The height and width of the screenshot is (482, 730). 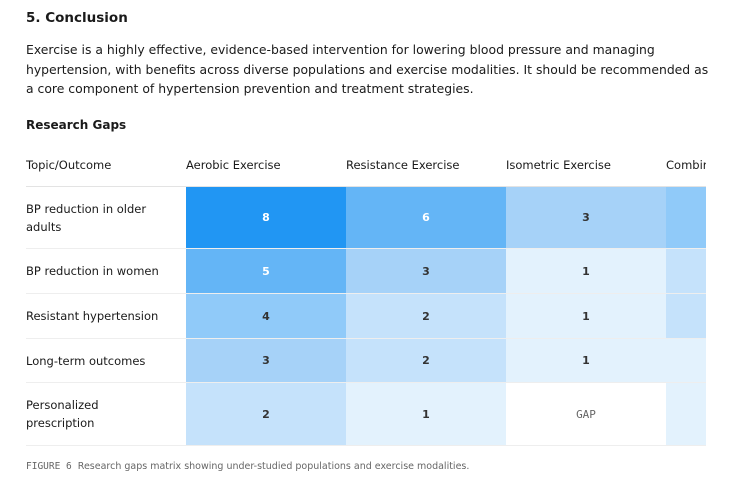 I want to click on row-label: Personalized prescription, so click(x=106, y=414).